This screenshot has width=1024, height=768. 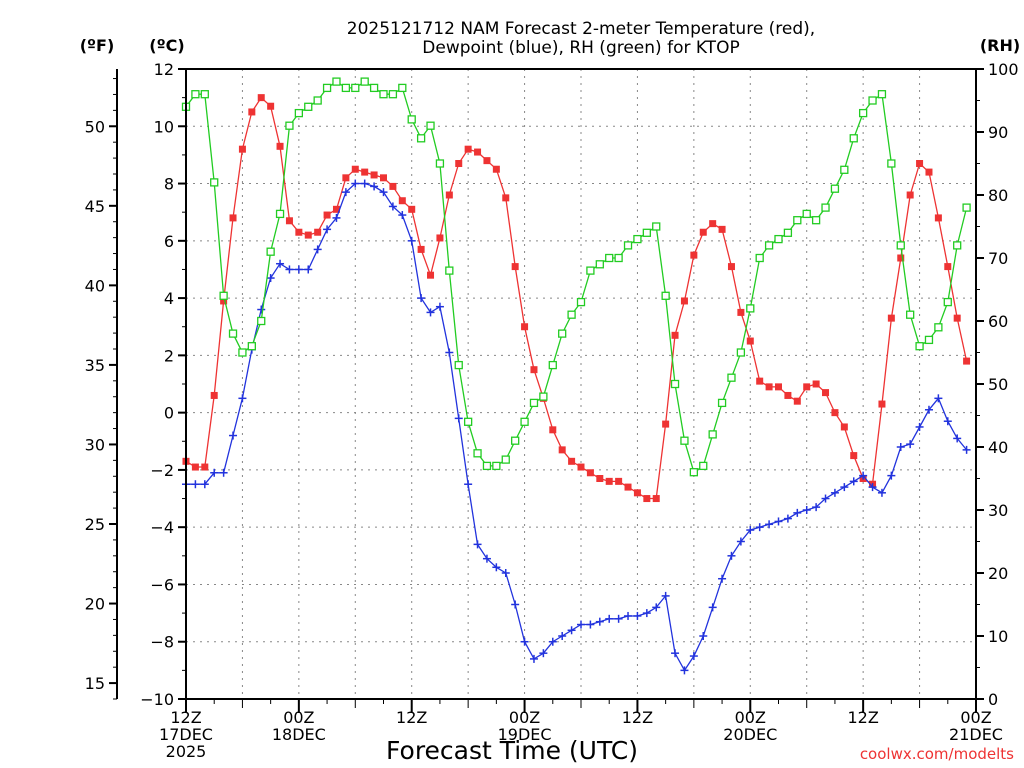 I want to click on x-tick-label: 19DEC, so click(x=525, y=734).